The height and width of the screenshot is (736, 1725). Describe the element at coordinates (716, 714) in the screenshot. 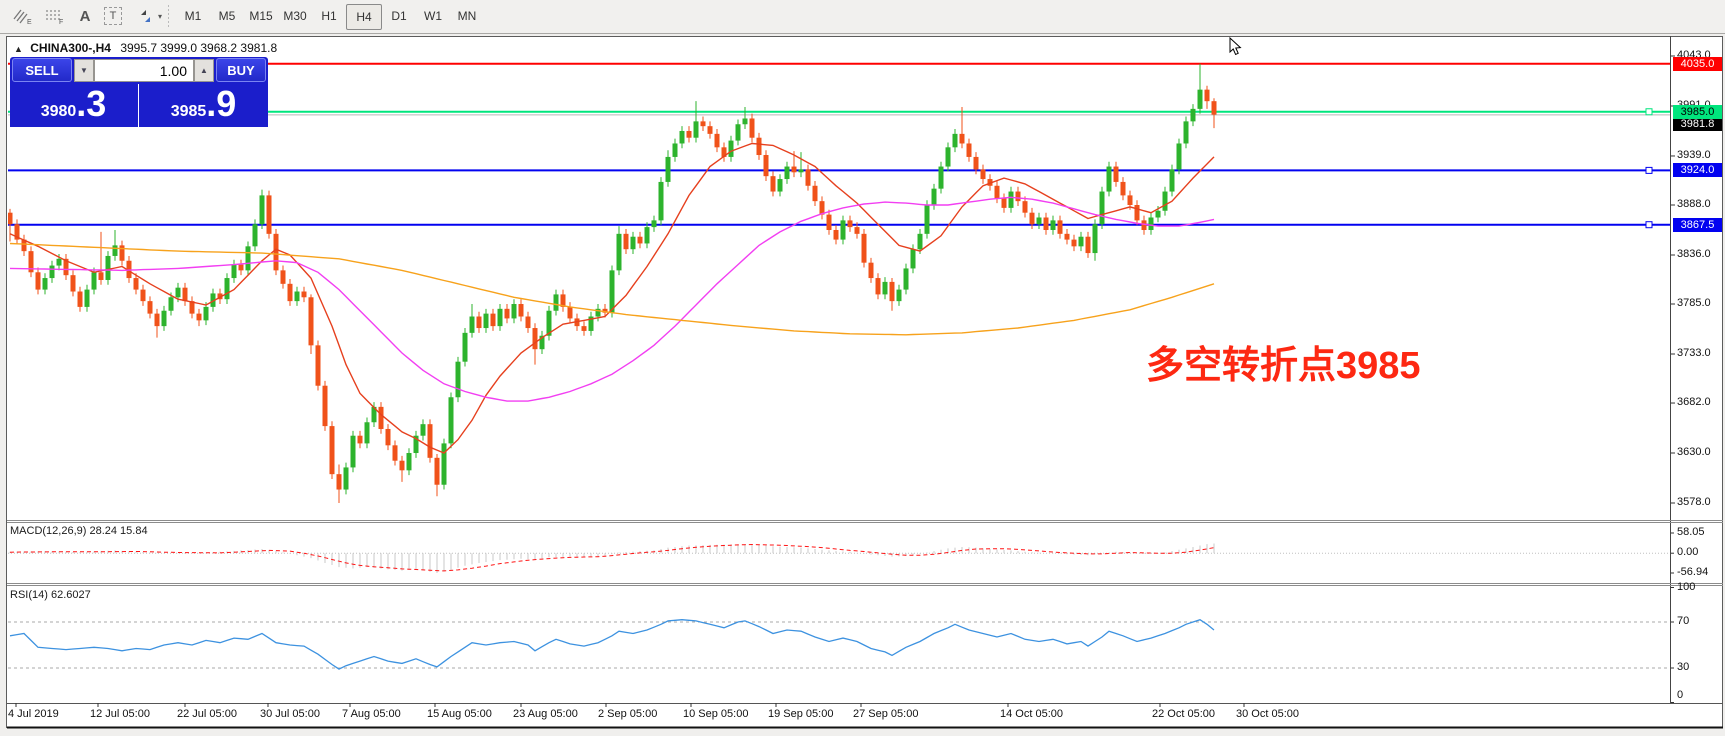

I see `x-axis-label: 10 Sep 05:00` at that location.